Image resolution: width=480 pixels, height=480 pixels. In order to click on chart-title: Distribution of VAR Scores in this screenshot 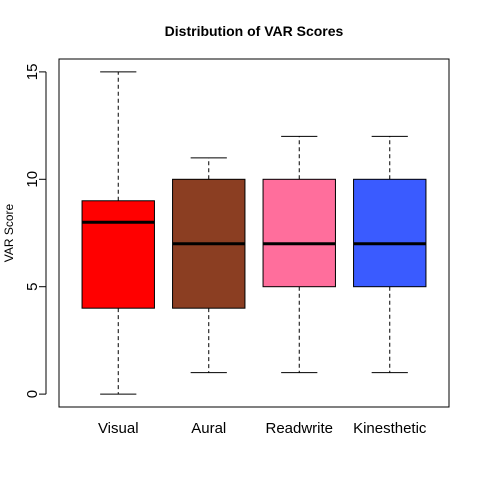, I will do `click(254, 31)`.